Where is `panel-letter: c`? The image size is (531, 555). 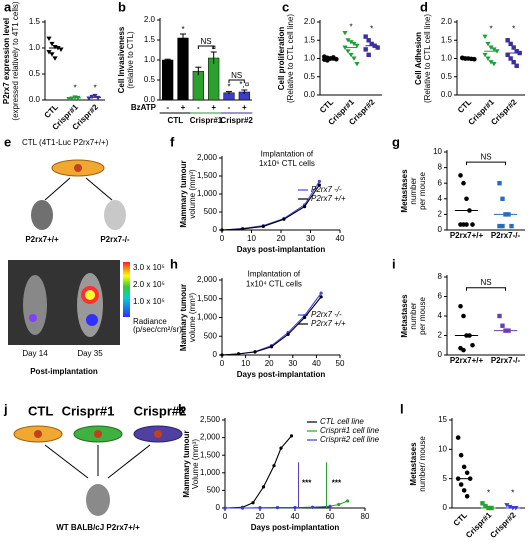
panel-letter: c is located at coordinates (285, 7).